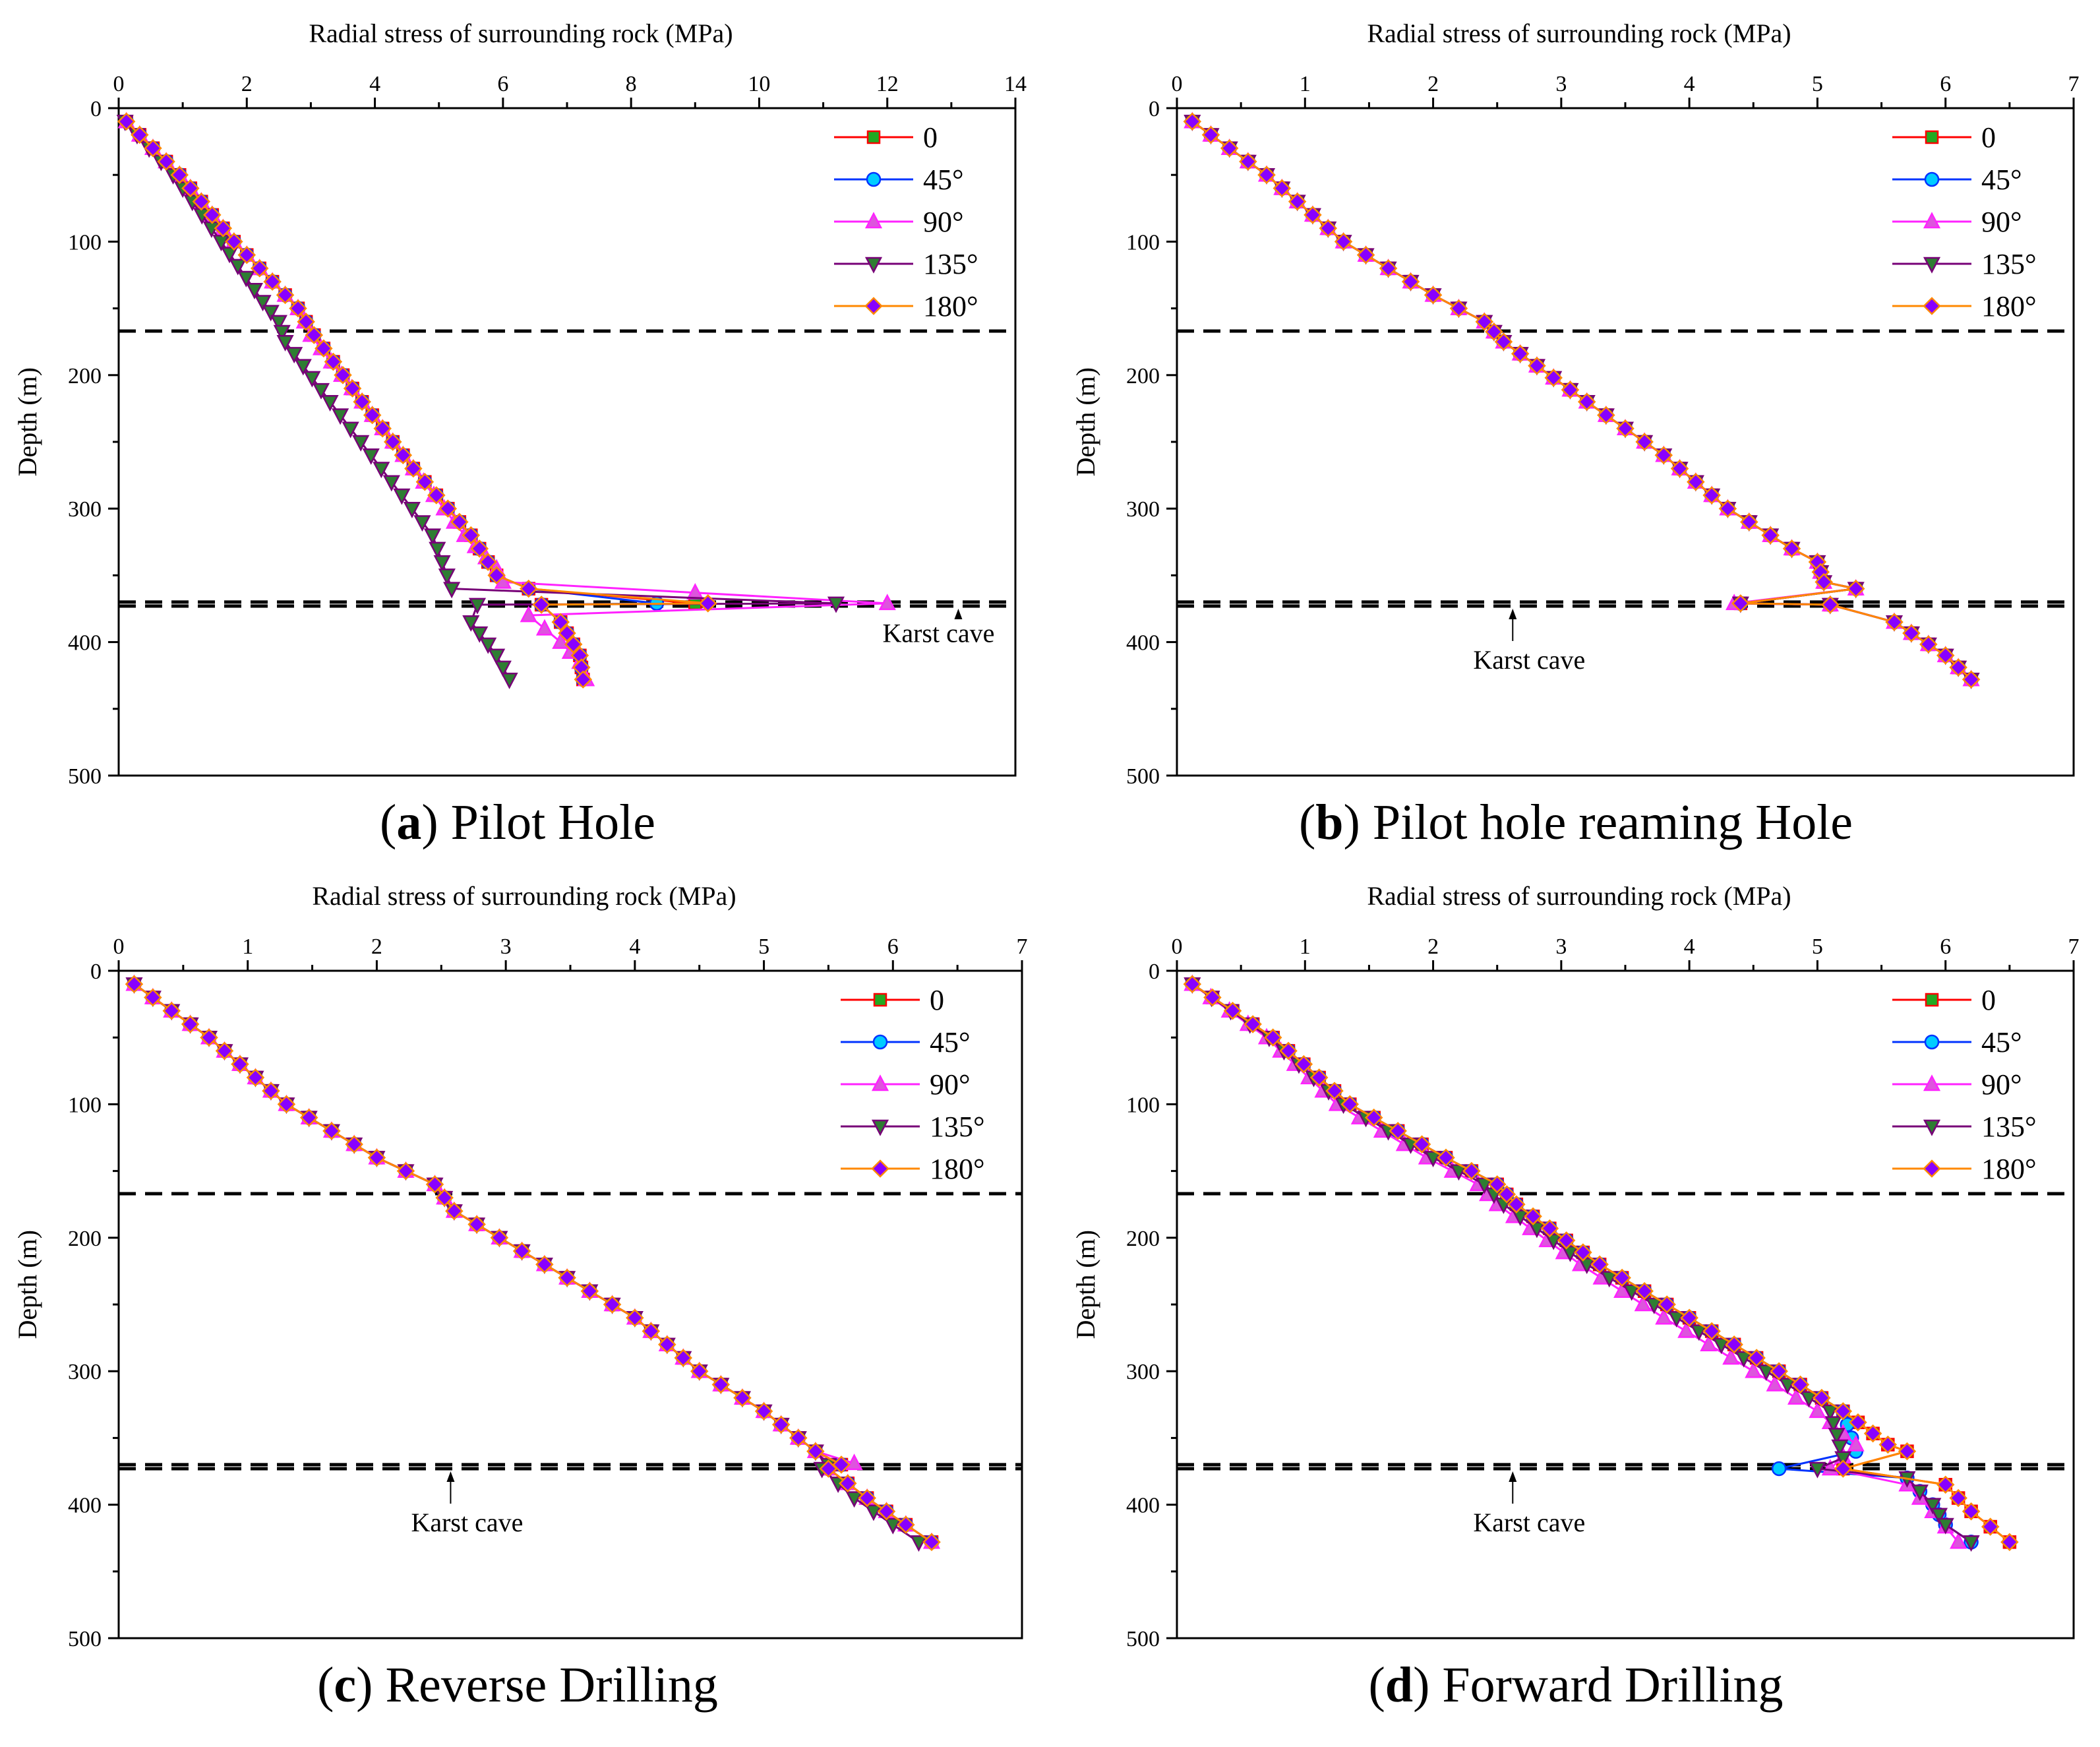  What do you see at coordinates (1143, 1639) in the screenshot?
I see `y-tick-label: 500` at bounding box center [1143, 1639].